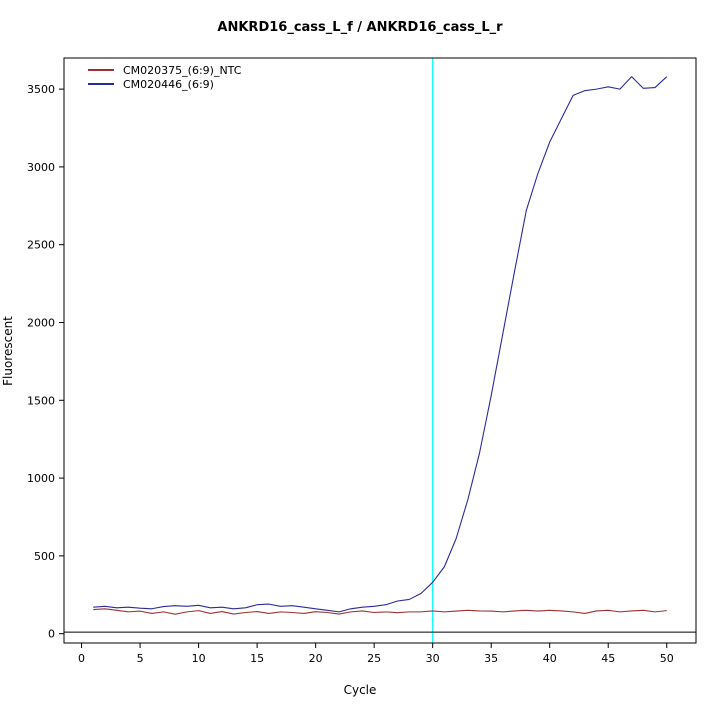 Image resolution: width=720 pixels, height=720 pixels. Describe the element at coordinates (316, 658) in the screenshot. I see `x-tick-label: 20` at that location.